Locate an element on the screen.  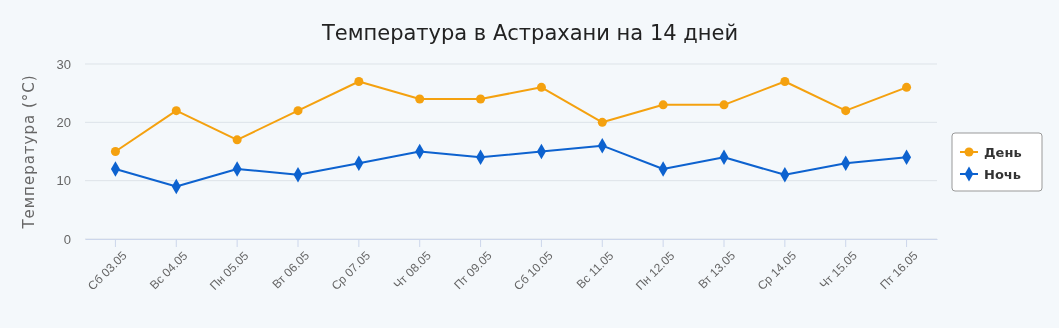
chart-title: Температура в Астрахани на 14 дней is located at coordinates (529, 33).